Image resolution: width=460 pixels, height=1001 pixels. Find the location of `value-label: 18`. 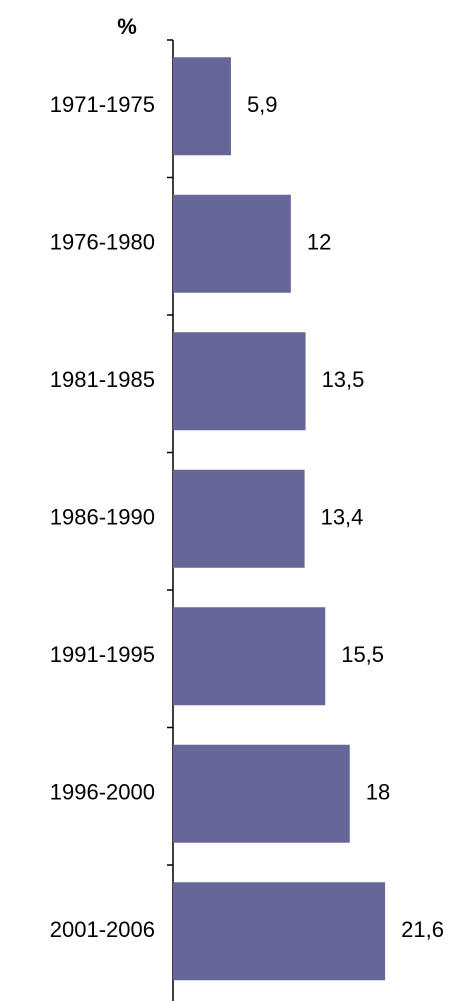

value-label: 18 is located at coordinates (378, 792).